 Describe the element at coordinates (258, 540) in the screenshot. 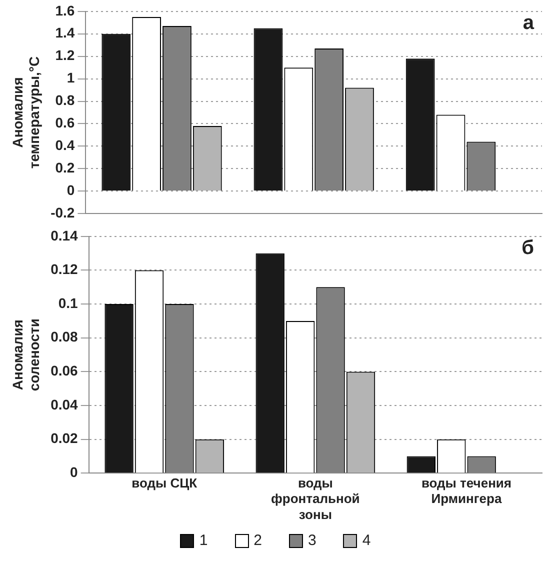

I see `legend-label: 2` at that location.